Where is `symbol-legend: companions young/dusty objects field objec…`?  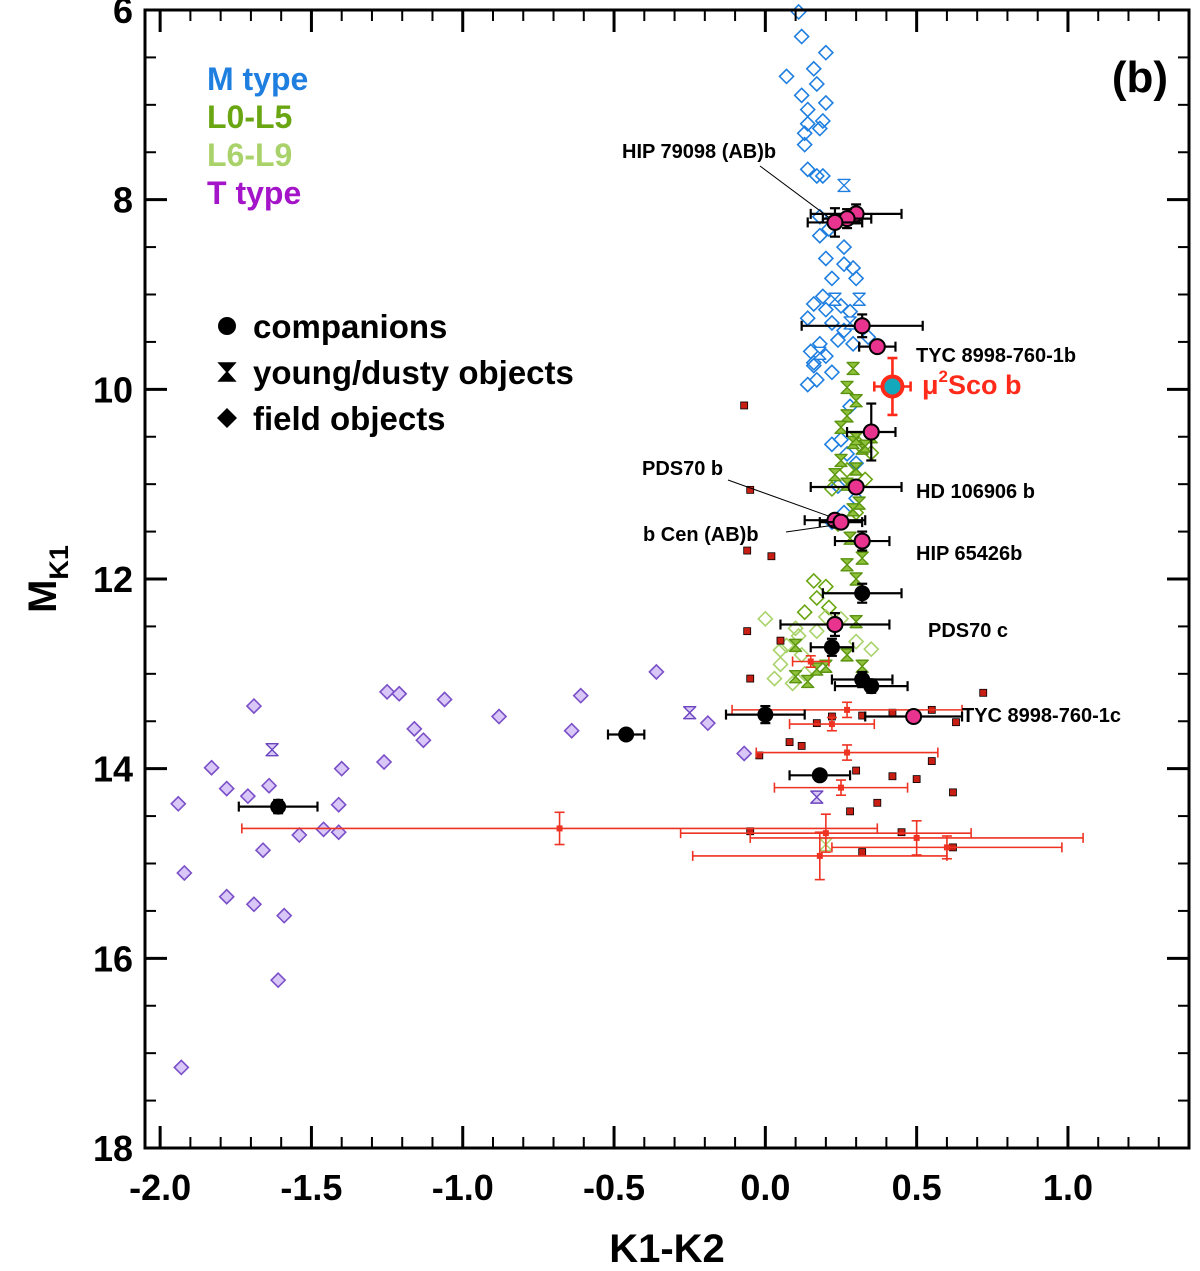 symbol-legend: companions young/dusty objects field objec… is located at coordinates (395, 372).